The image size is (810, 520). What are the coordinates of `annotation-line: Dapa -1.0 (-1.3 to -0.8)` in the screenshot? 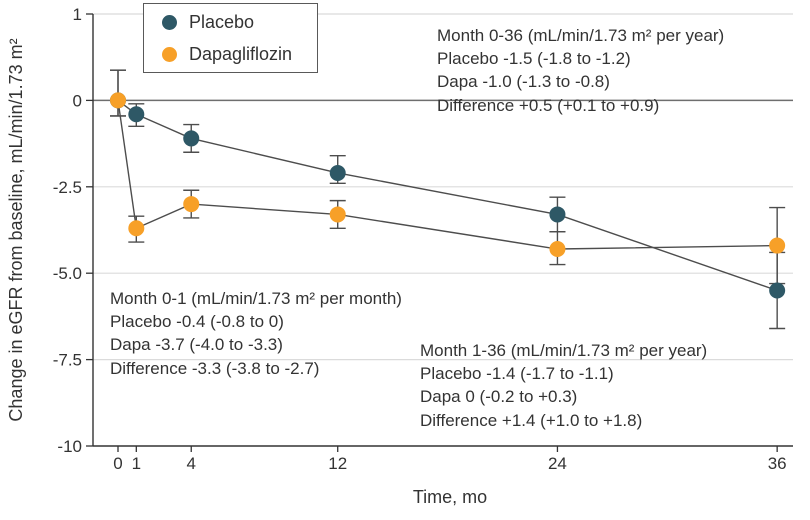 It's located at (523, 82).